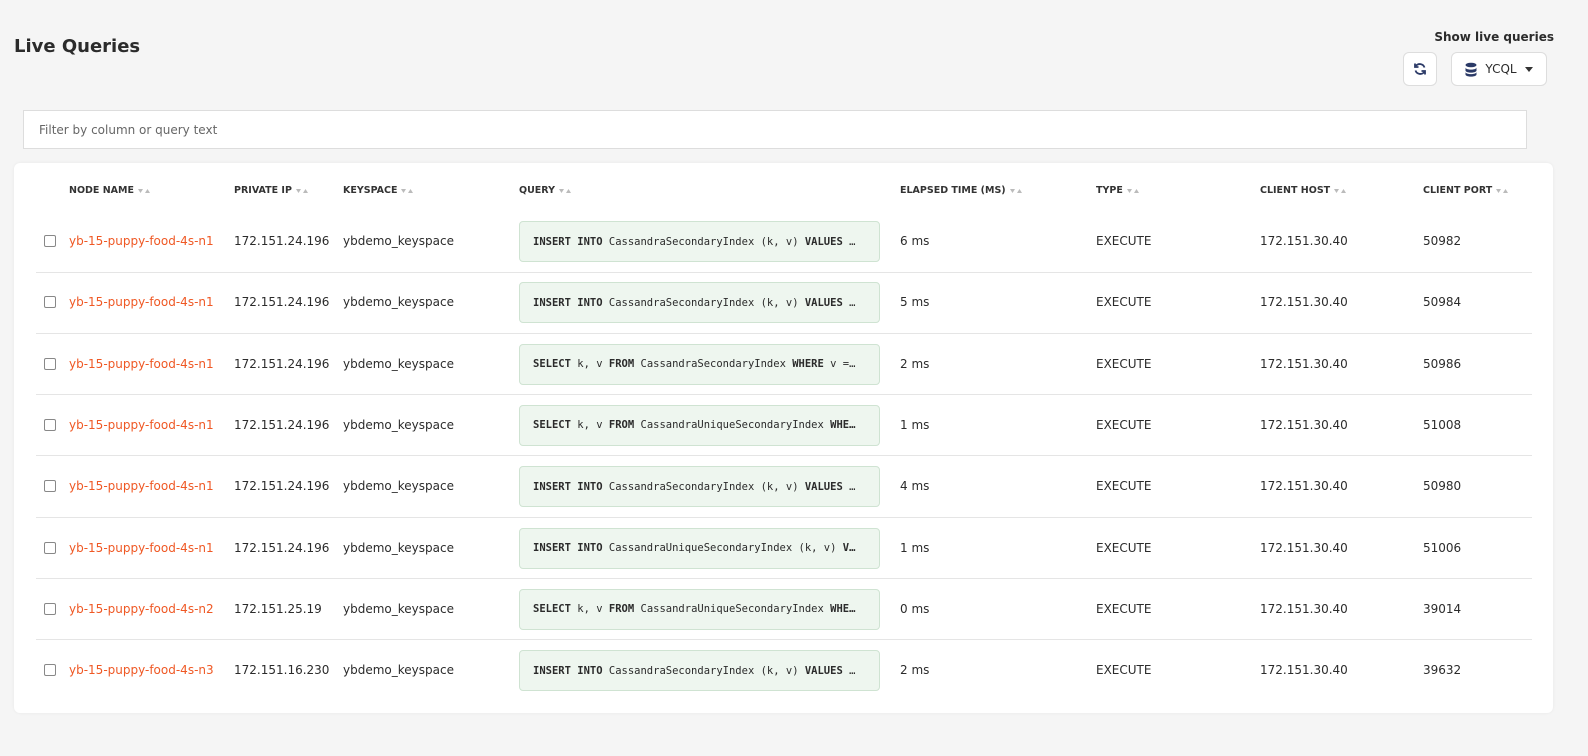 This screenshot has width=1588, height=756. Describe the element at coordinates (537, 190) in the screenshot. I see `column-title: QUERY` at that location.